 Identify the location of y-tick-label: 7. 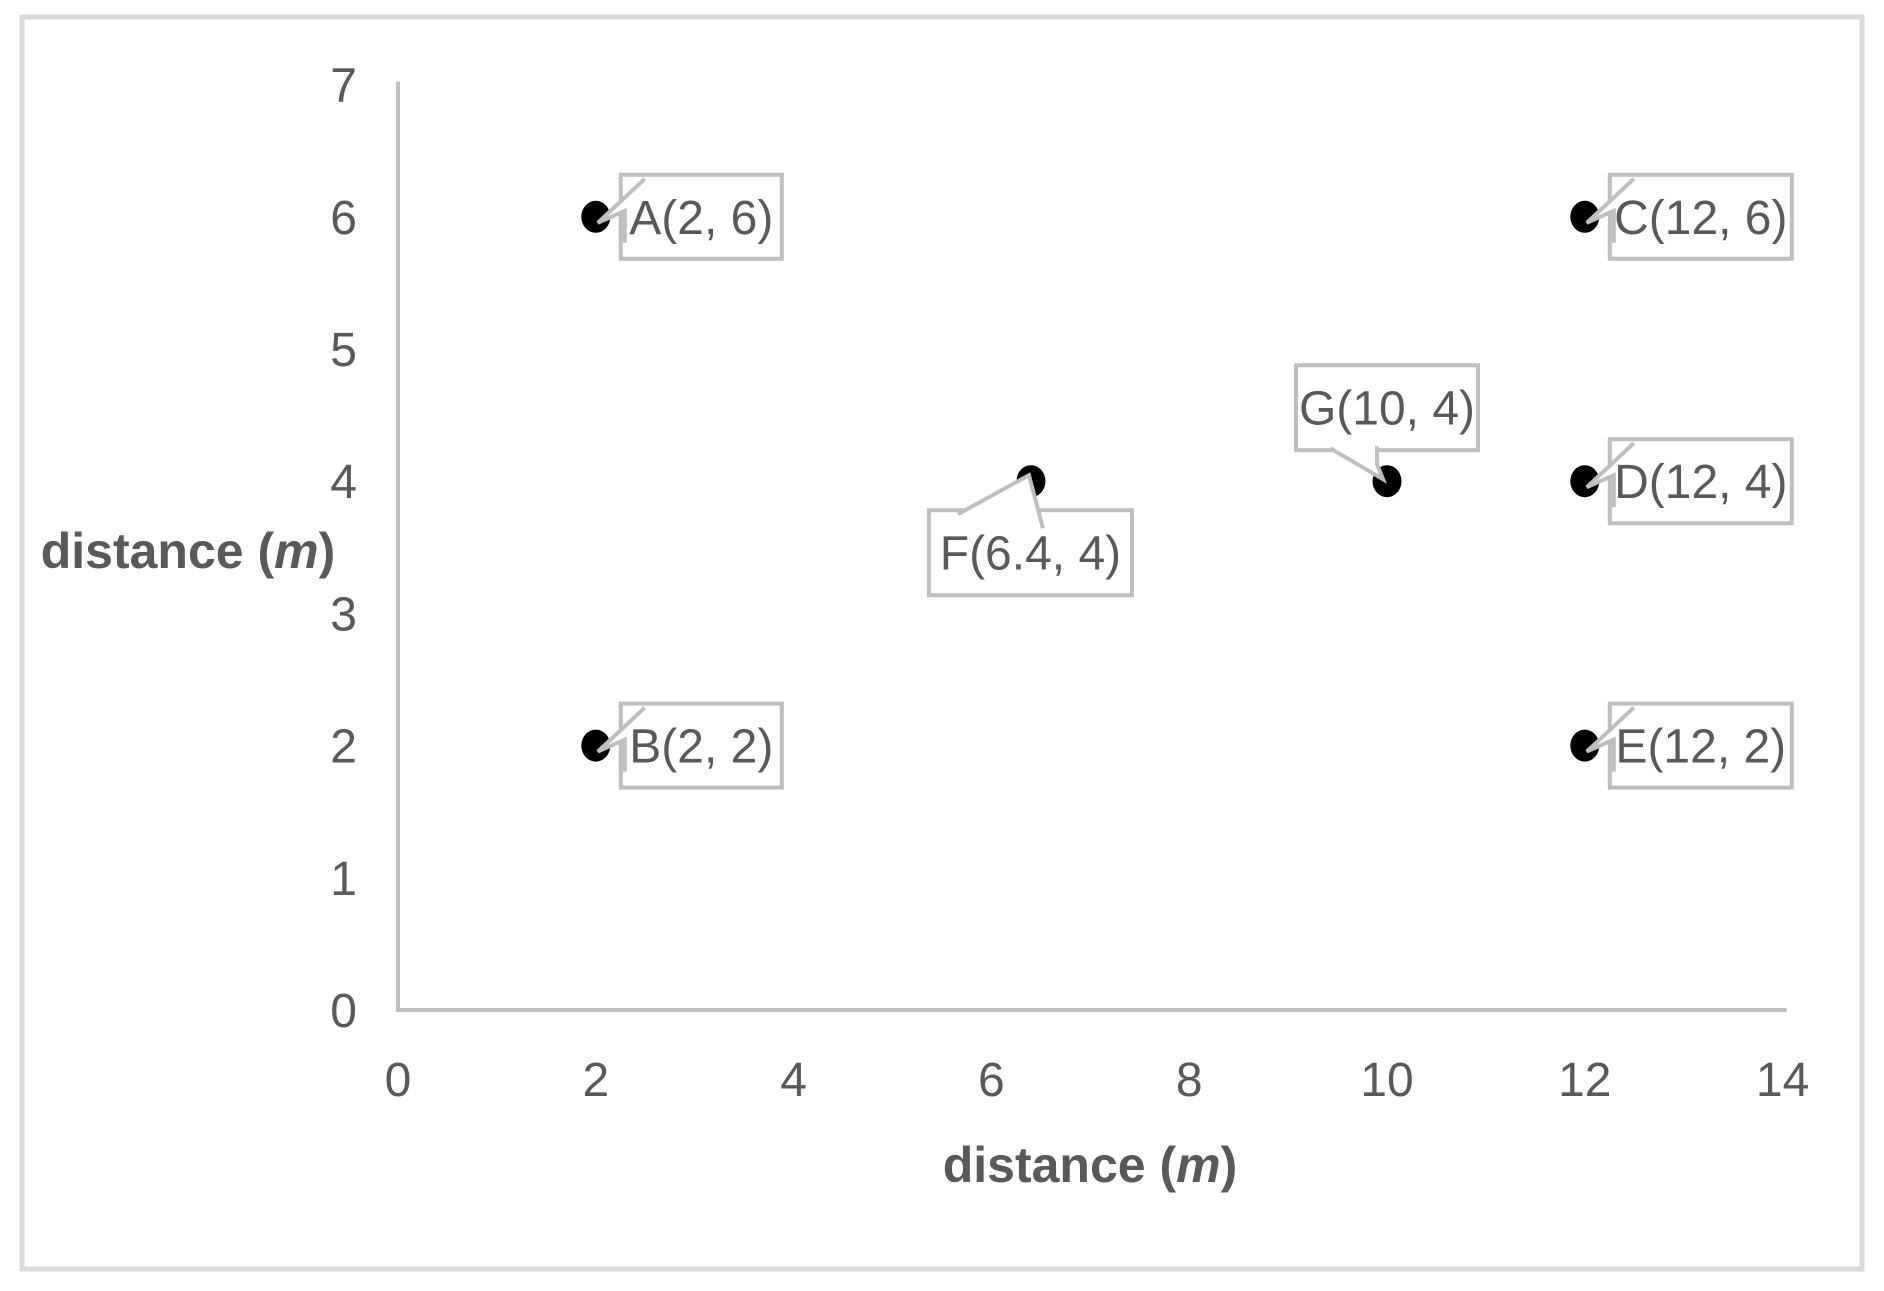
(343, 86).